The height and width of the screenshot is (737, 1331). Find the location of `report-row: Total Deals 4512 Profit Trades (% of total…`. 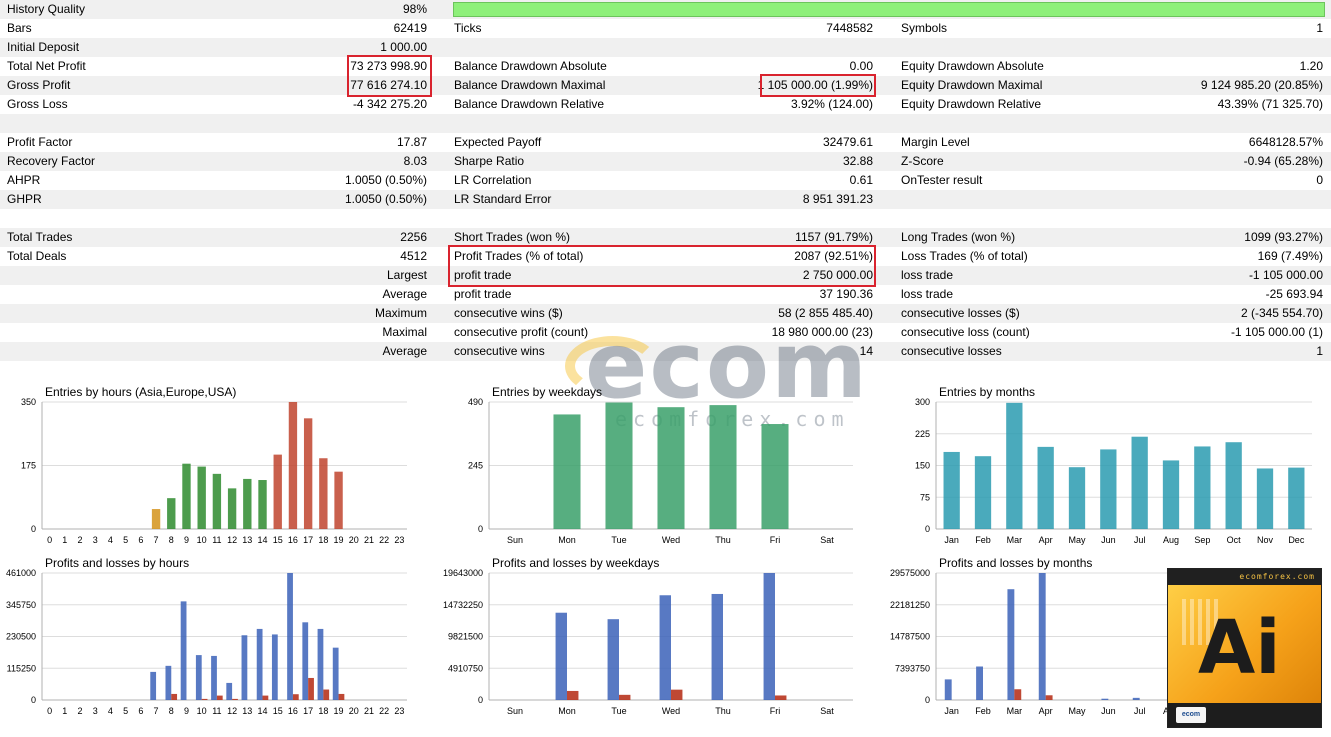

report-row: Total Deals 4512 Profit Trades (% of total… is located at coordinates (665, 256).